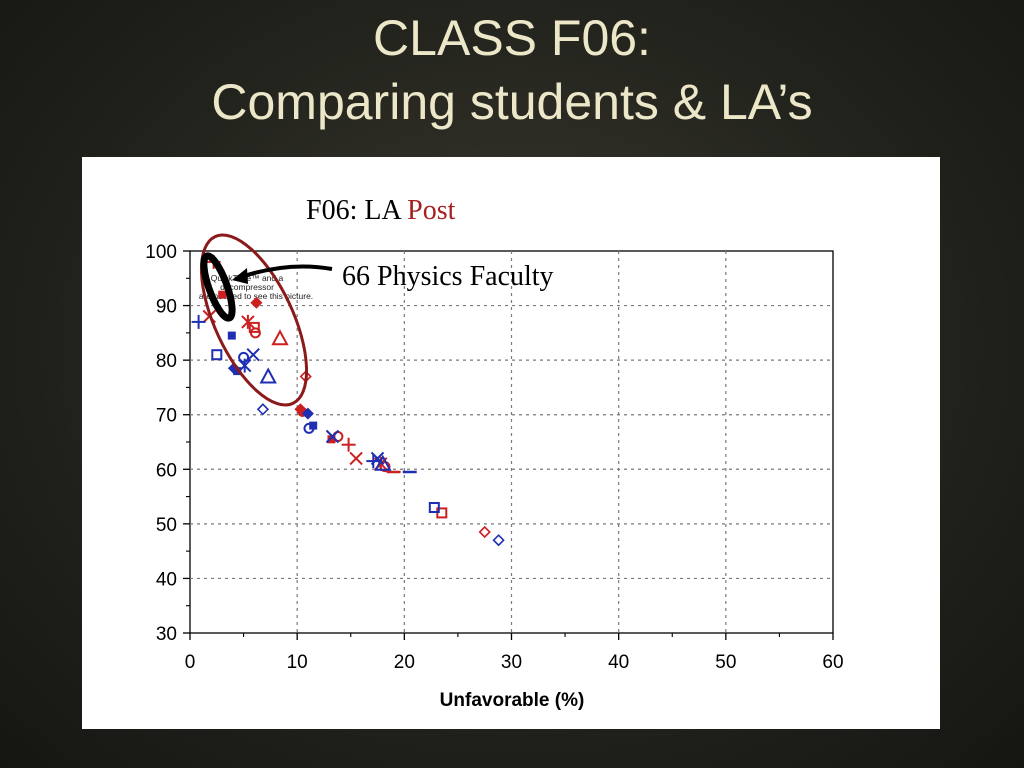  Describe the element at coordinates (512, 700) in the screenshot. I see `x-axis-label: Unfavorable (%)` at that location.